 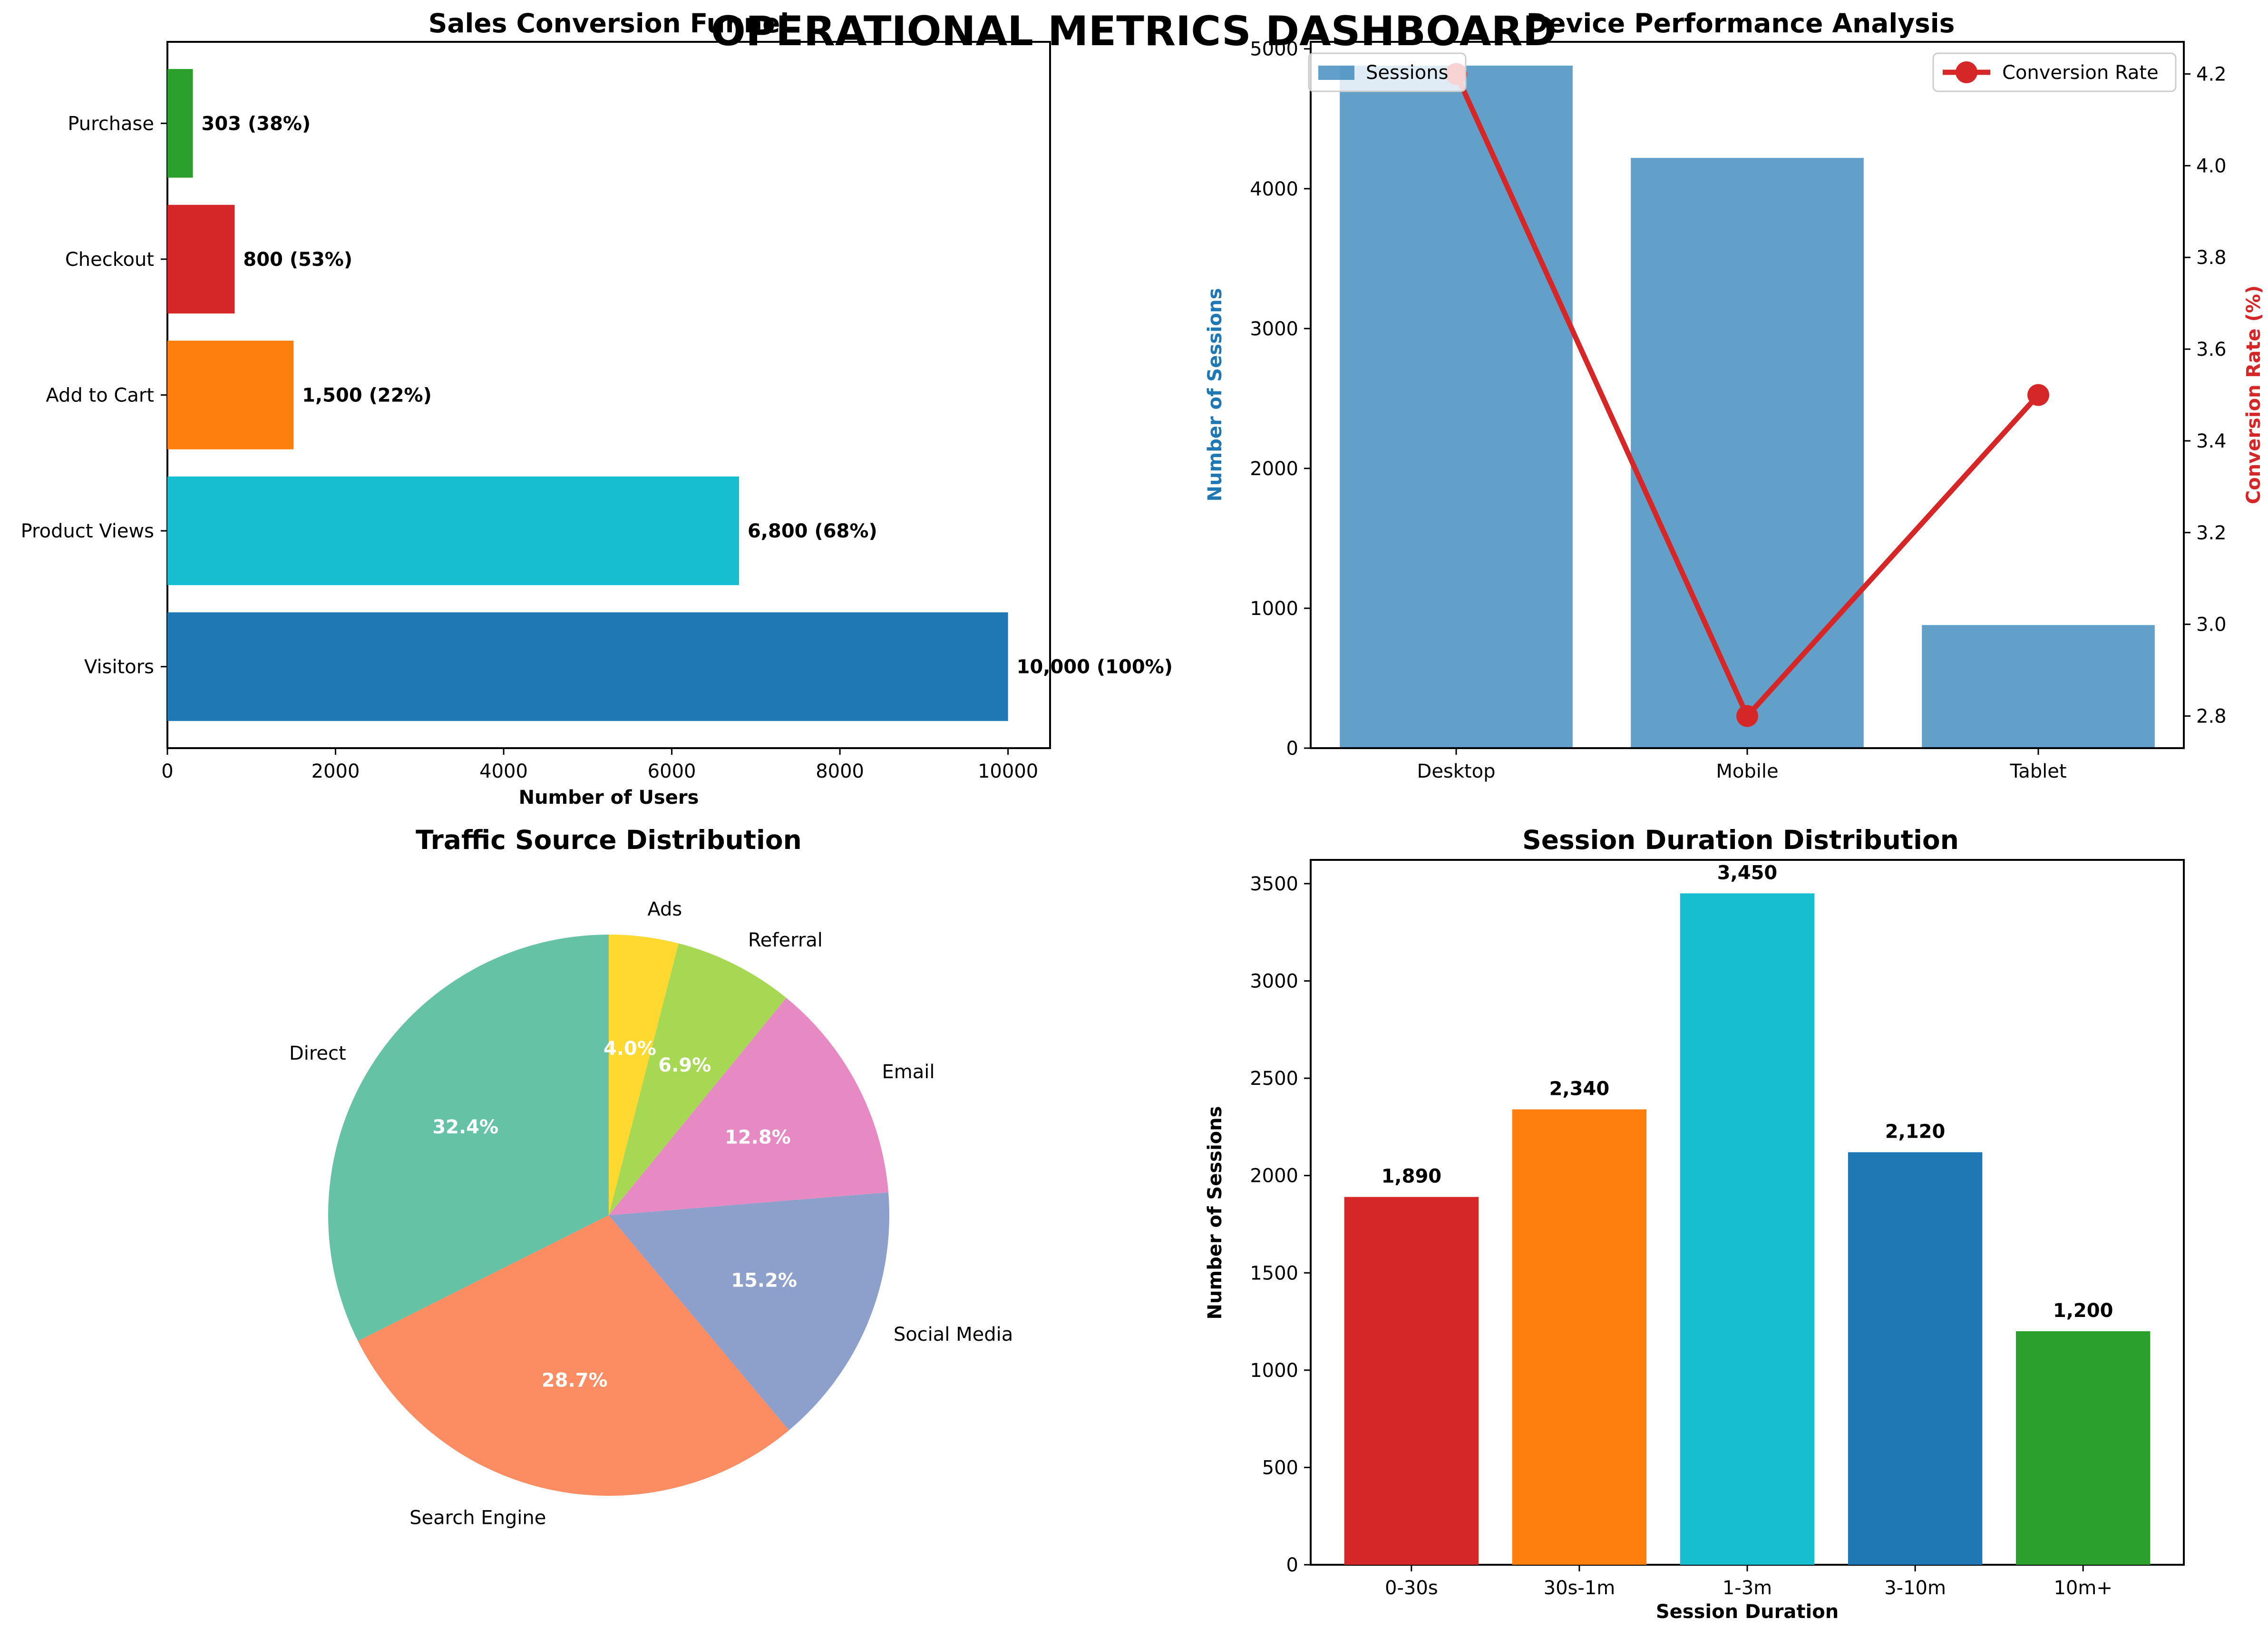 I want to click on funnel-xtick-label: 0, so click(x=167, y=771).